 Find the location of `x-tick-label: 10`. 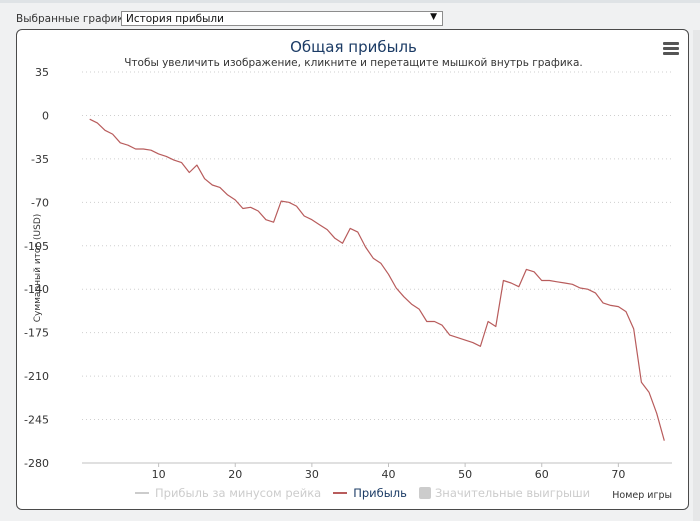

x-tick-label: 10 is located at coordinates (159, 474).